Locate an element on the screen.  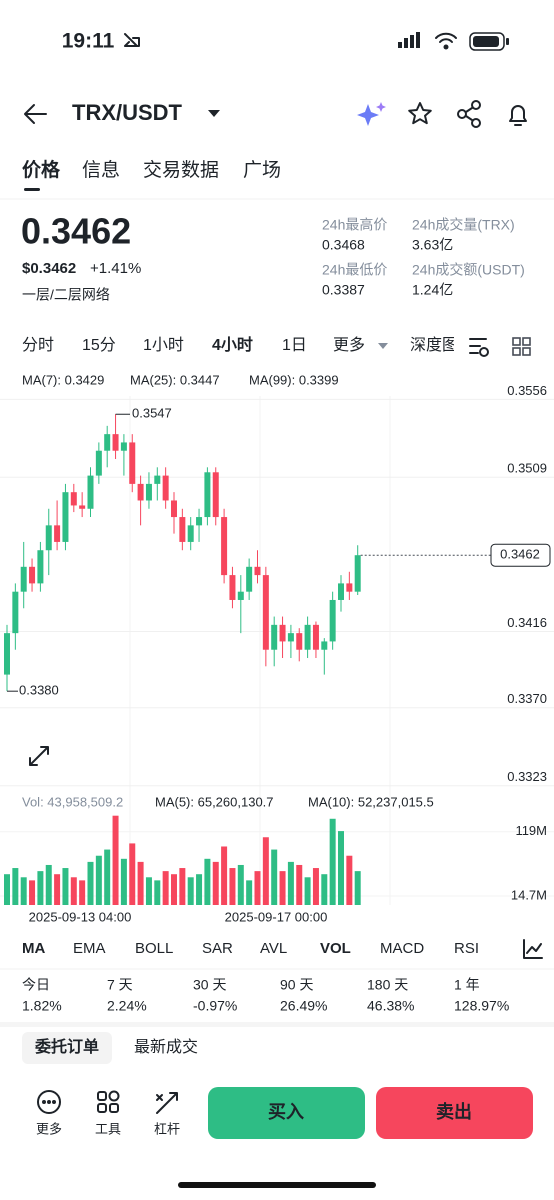
category-tag: 一层/二层网络 is located at coordinates (66, 295).